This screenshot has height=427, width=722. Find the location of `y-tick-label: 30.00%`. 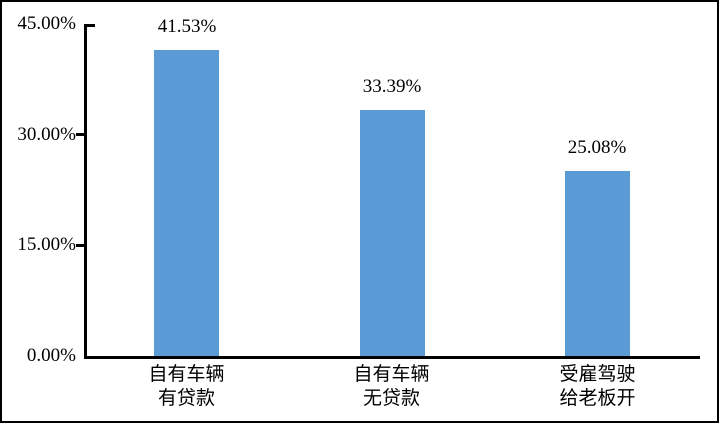

y-tick-label: 30.00% is located at coordinates (46, 134).